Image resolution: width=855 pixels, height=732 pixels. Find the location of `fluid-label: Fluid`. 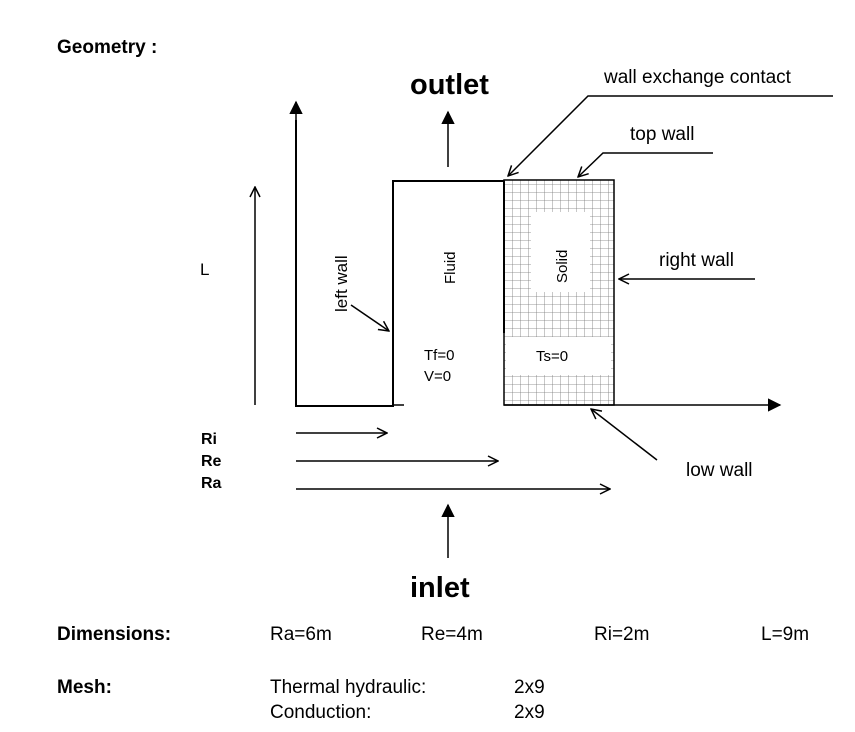

fluid-label: Fluid is located at coordinates (450, 267).